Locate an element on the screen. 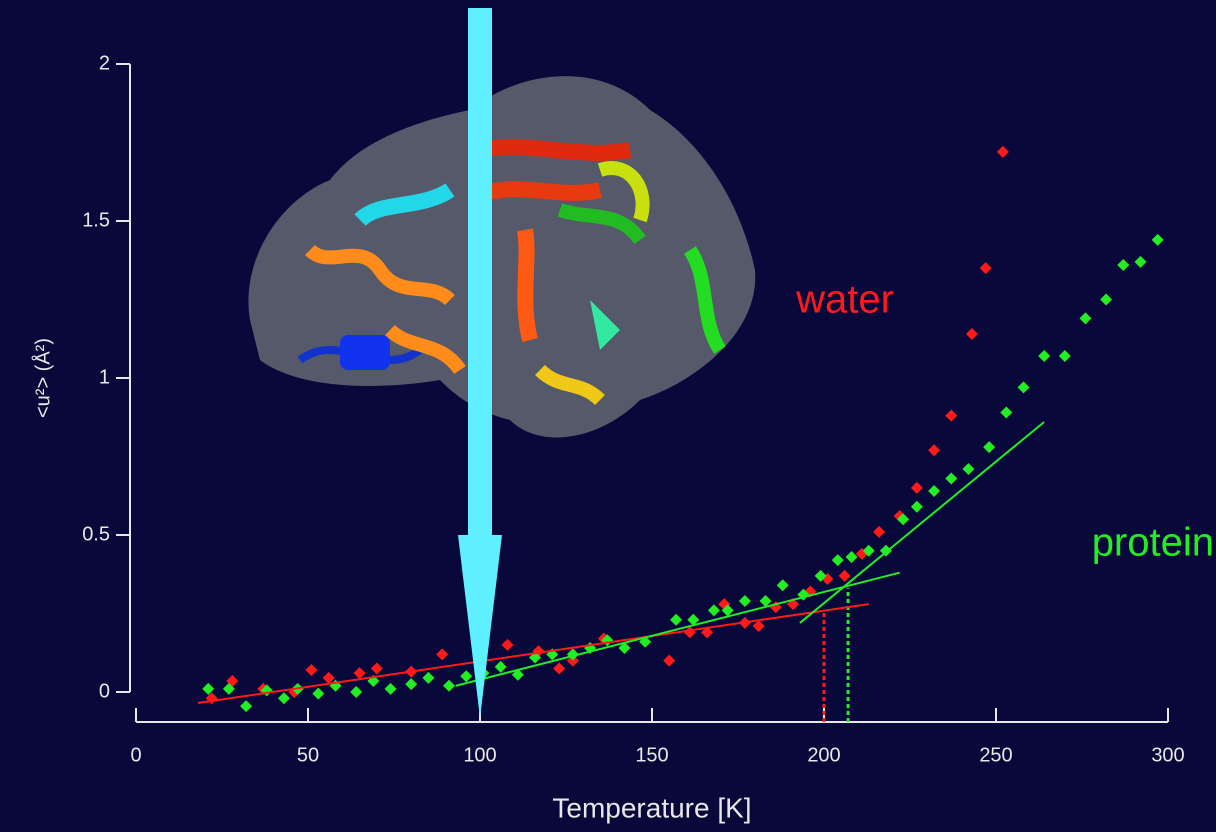  x-tick-label: 50 is located at coordinates (308, 755).